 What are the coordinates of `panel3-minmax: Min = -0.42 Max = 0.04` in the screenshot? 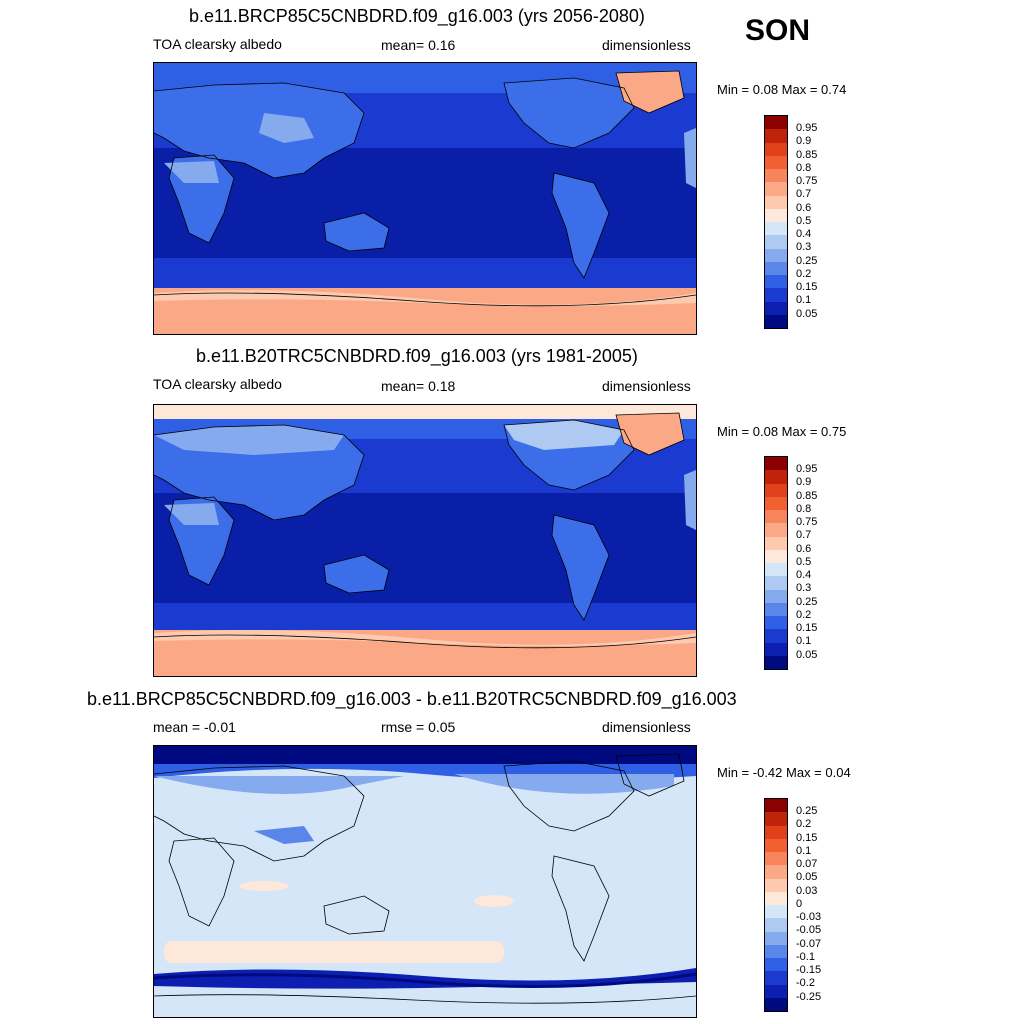 It's located at (784, 772).